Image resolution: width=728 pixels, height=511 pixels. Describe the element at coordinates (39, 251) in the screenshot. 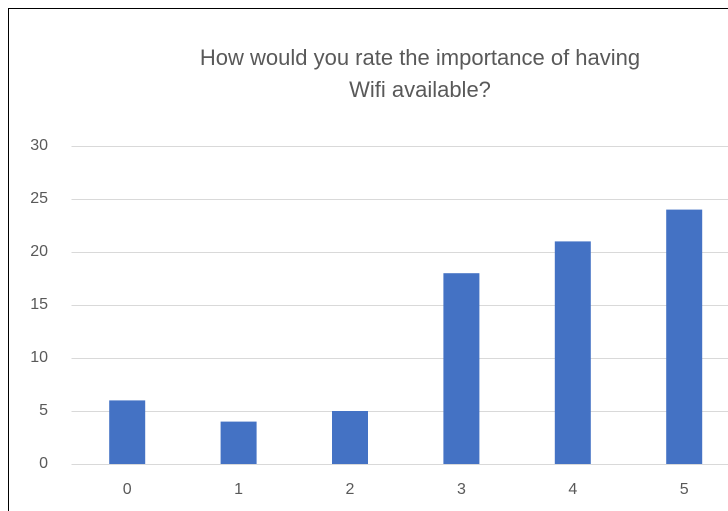

I see `y-tick-label: 20` at that location.